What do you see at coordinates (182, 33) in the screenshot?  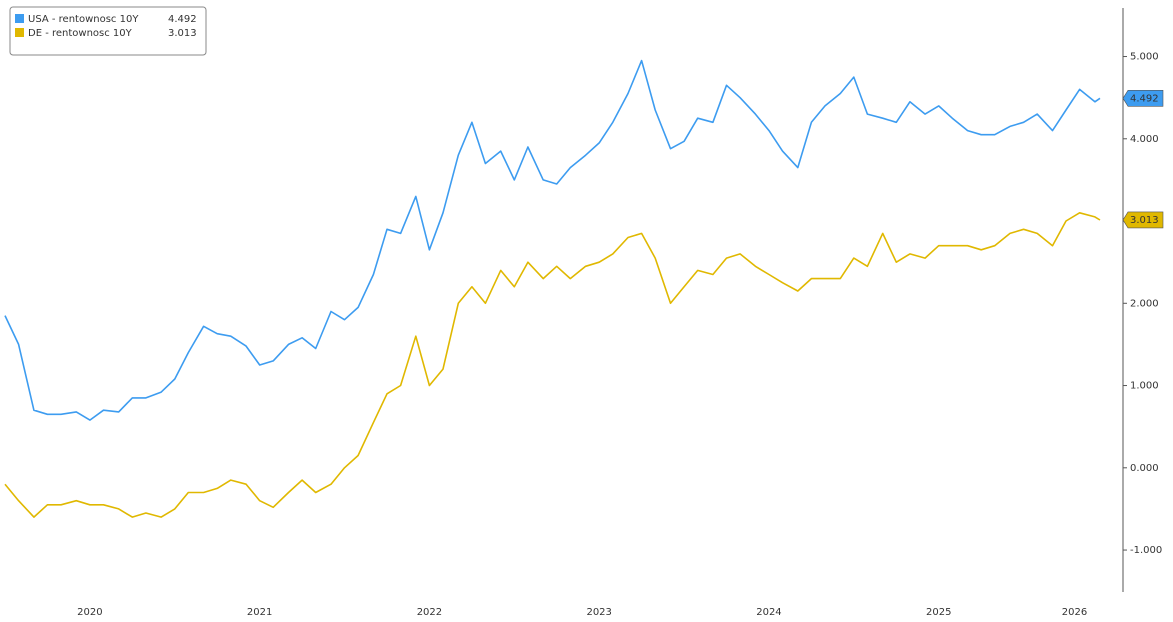 I see `legend-value: 3.013` at bounding box center [182, 33].